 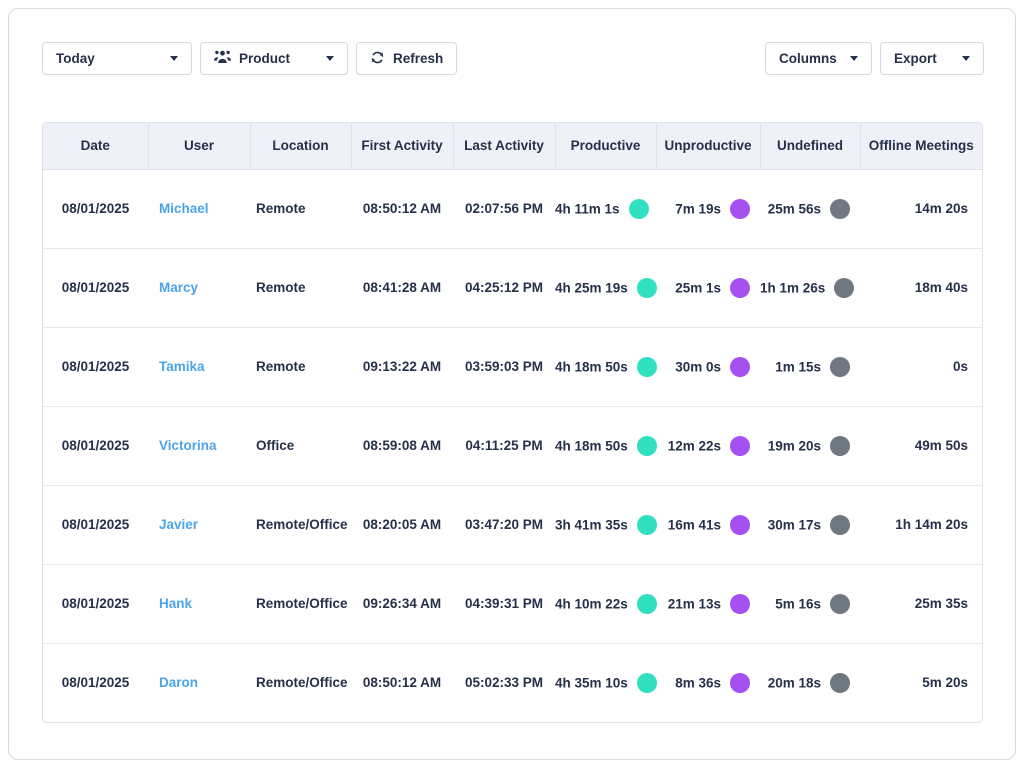 I want to click on last-activity-cell: 05:02:33 PM, so click(x=504, y=682).